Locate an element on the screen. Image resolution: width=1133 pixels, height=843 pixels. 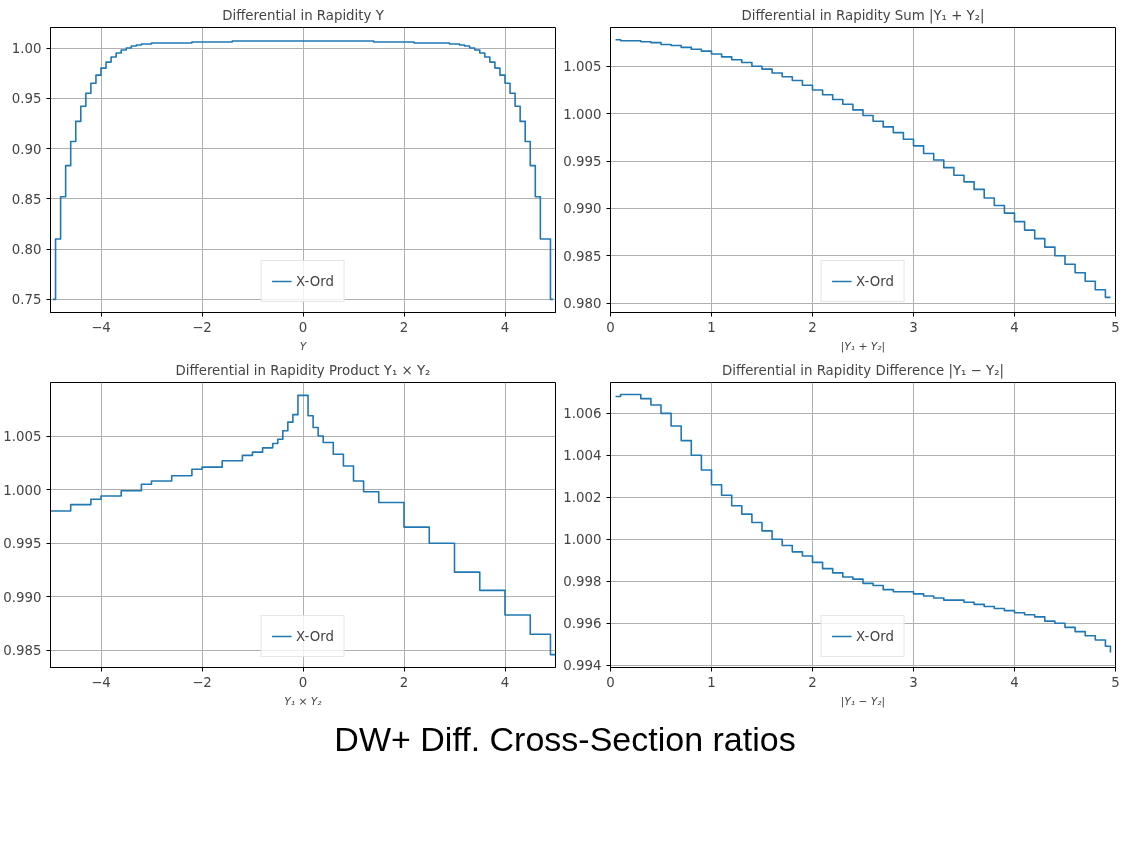
y-tick-label: 0.80 is located at coordinates (26, 250).